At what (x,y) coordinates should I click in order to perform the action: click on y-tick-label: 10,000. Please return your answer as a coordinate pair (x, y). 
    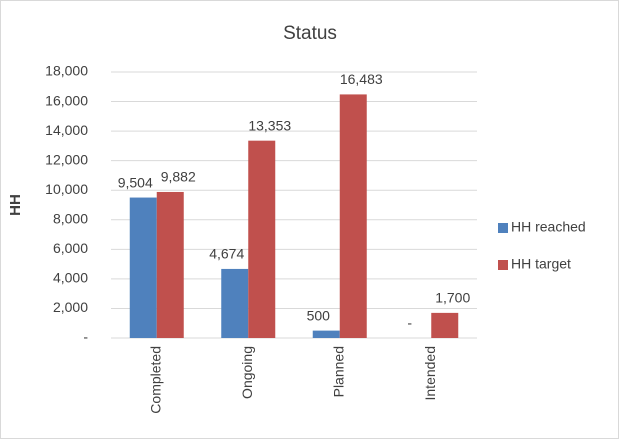
    Looking at the image, I should click on (66, 189).